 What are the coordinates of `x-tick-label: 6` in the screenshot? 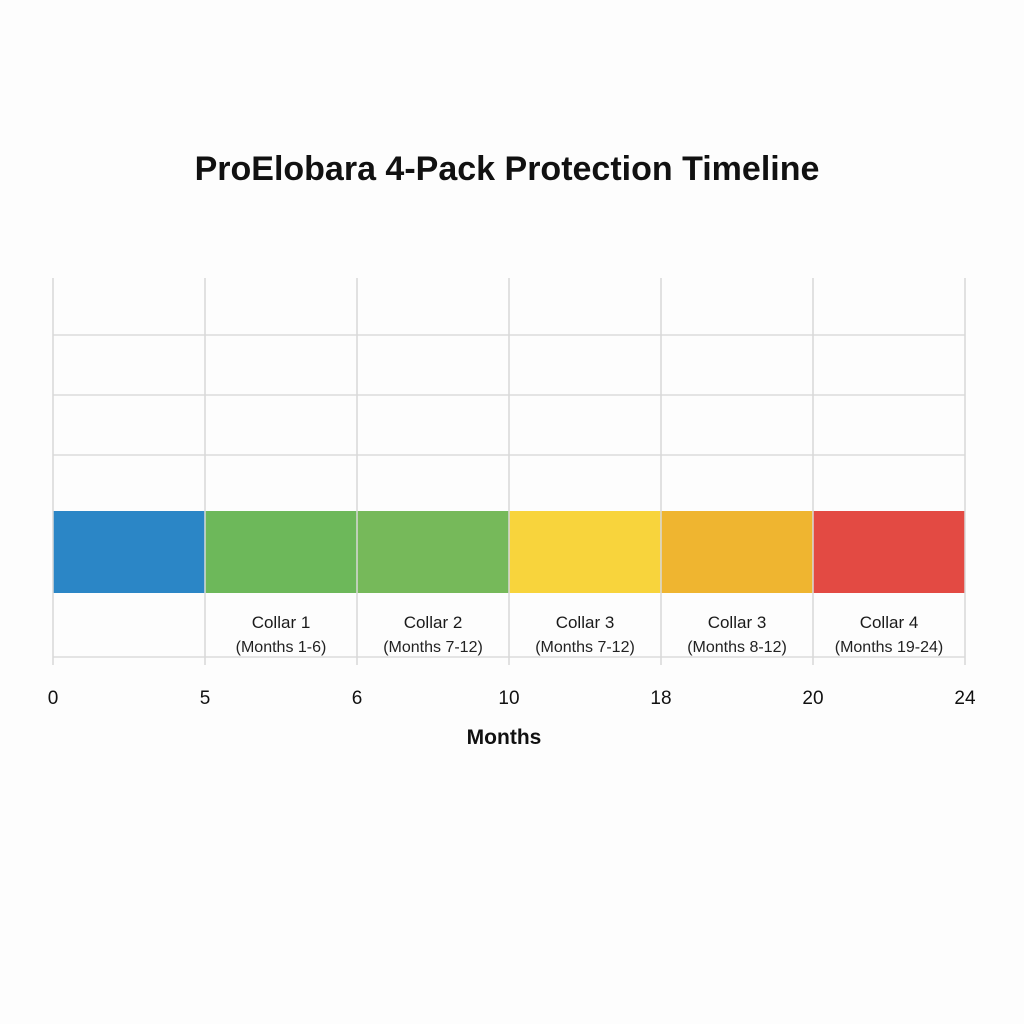 It's located at (357, 698).